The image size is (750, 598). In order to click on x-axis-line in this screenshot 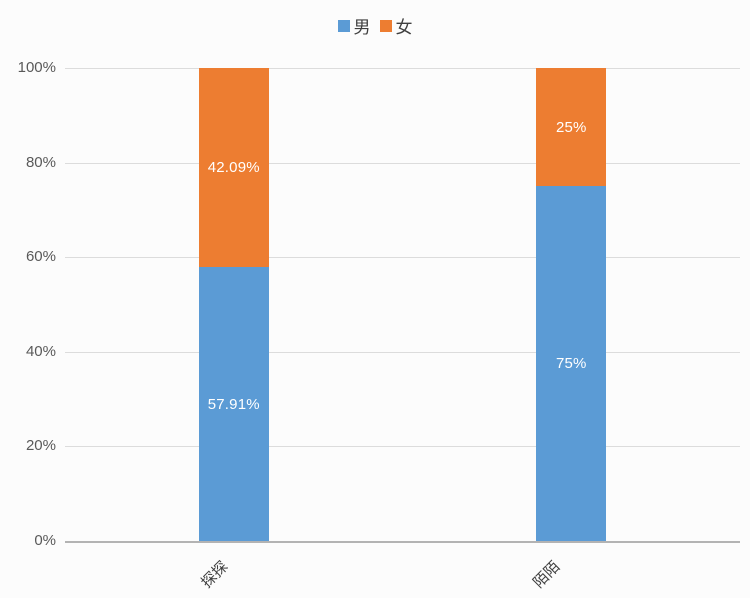, I will do `click(402, 542)`.